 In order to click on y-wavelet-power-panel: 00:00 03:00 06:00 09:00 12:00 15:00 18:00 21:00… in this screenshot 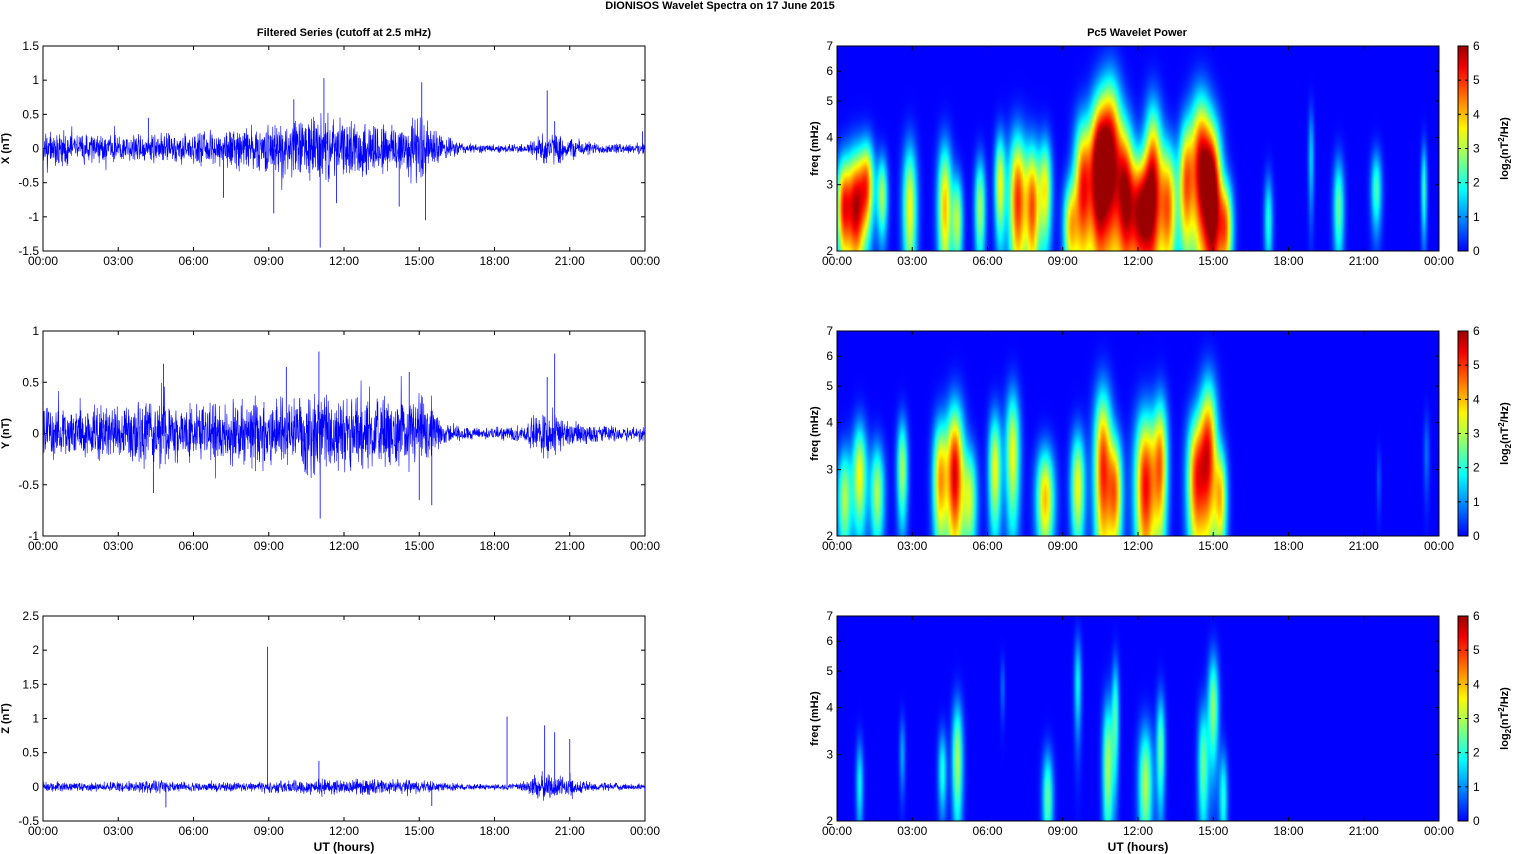, I will do `click(1161, 438)`.